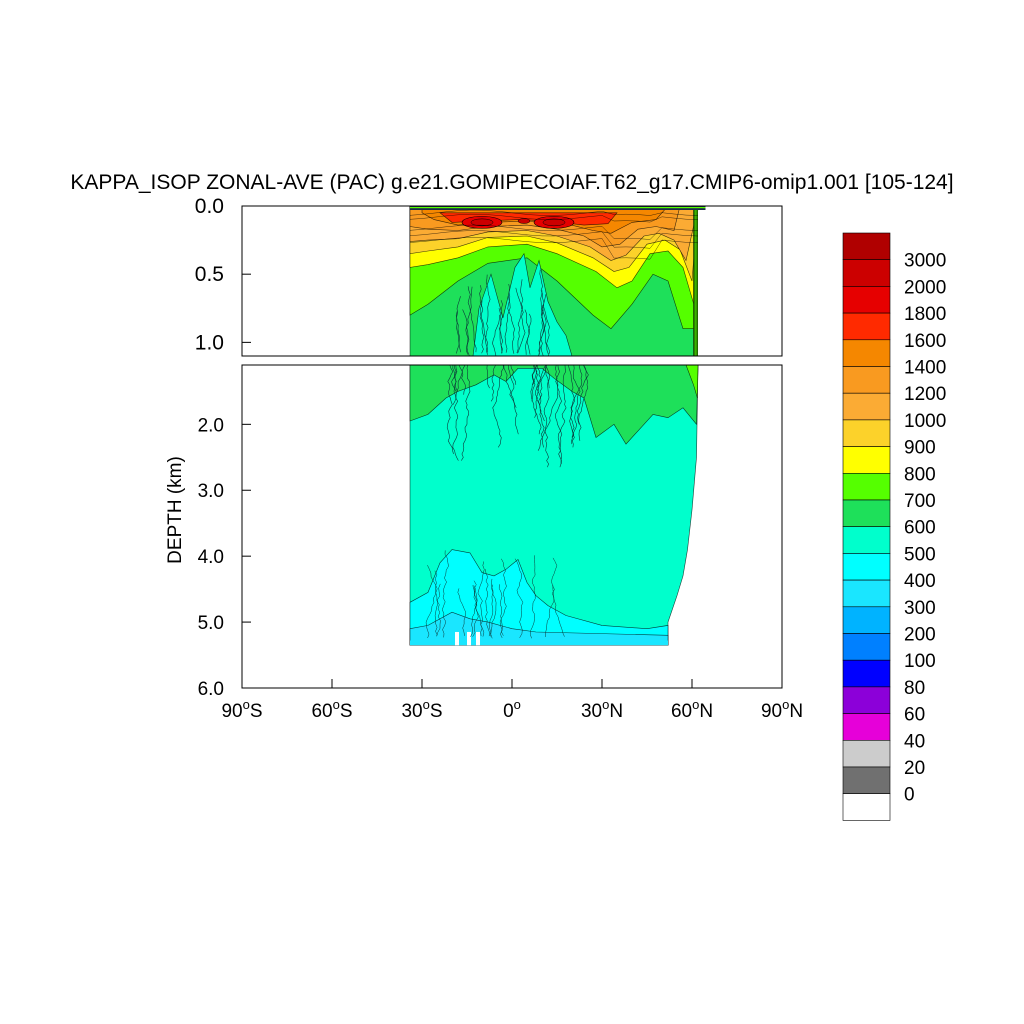  I want to click on colorbar-label-7: 900, so click(920, 448).